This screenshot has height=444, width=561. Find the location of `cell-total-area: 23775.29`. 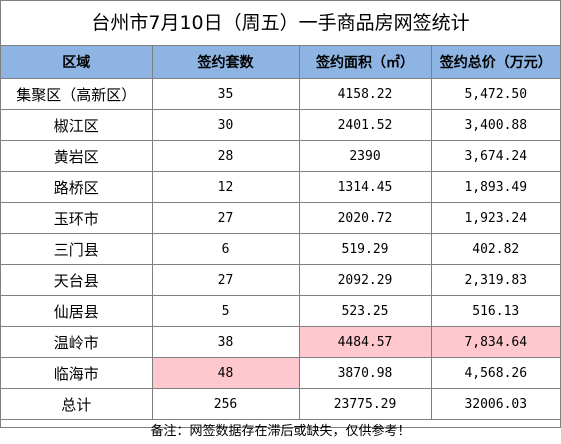

cell-total-area: 23775.29 is located at coordinates (365, 404).